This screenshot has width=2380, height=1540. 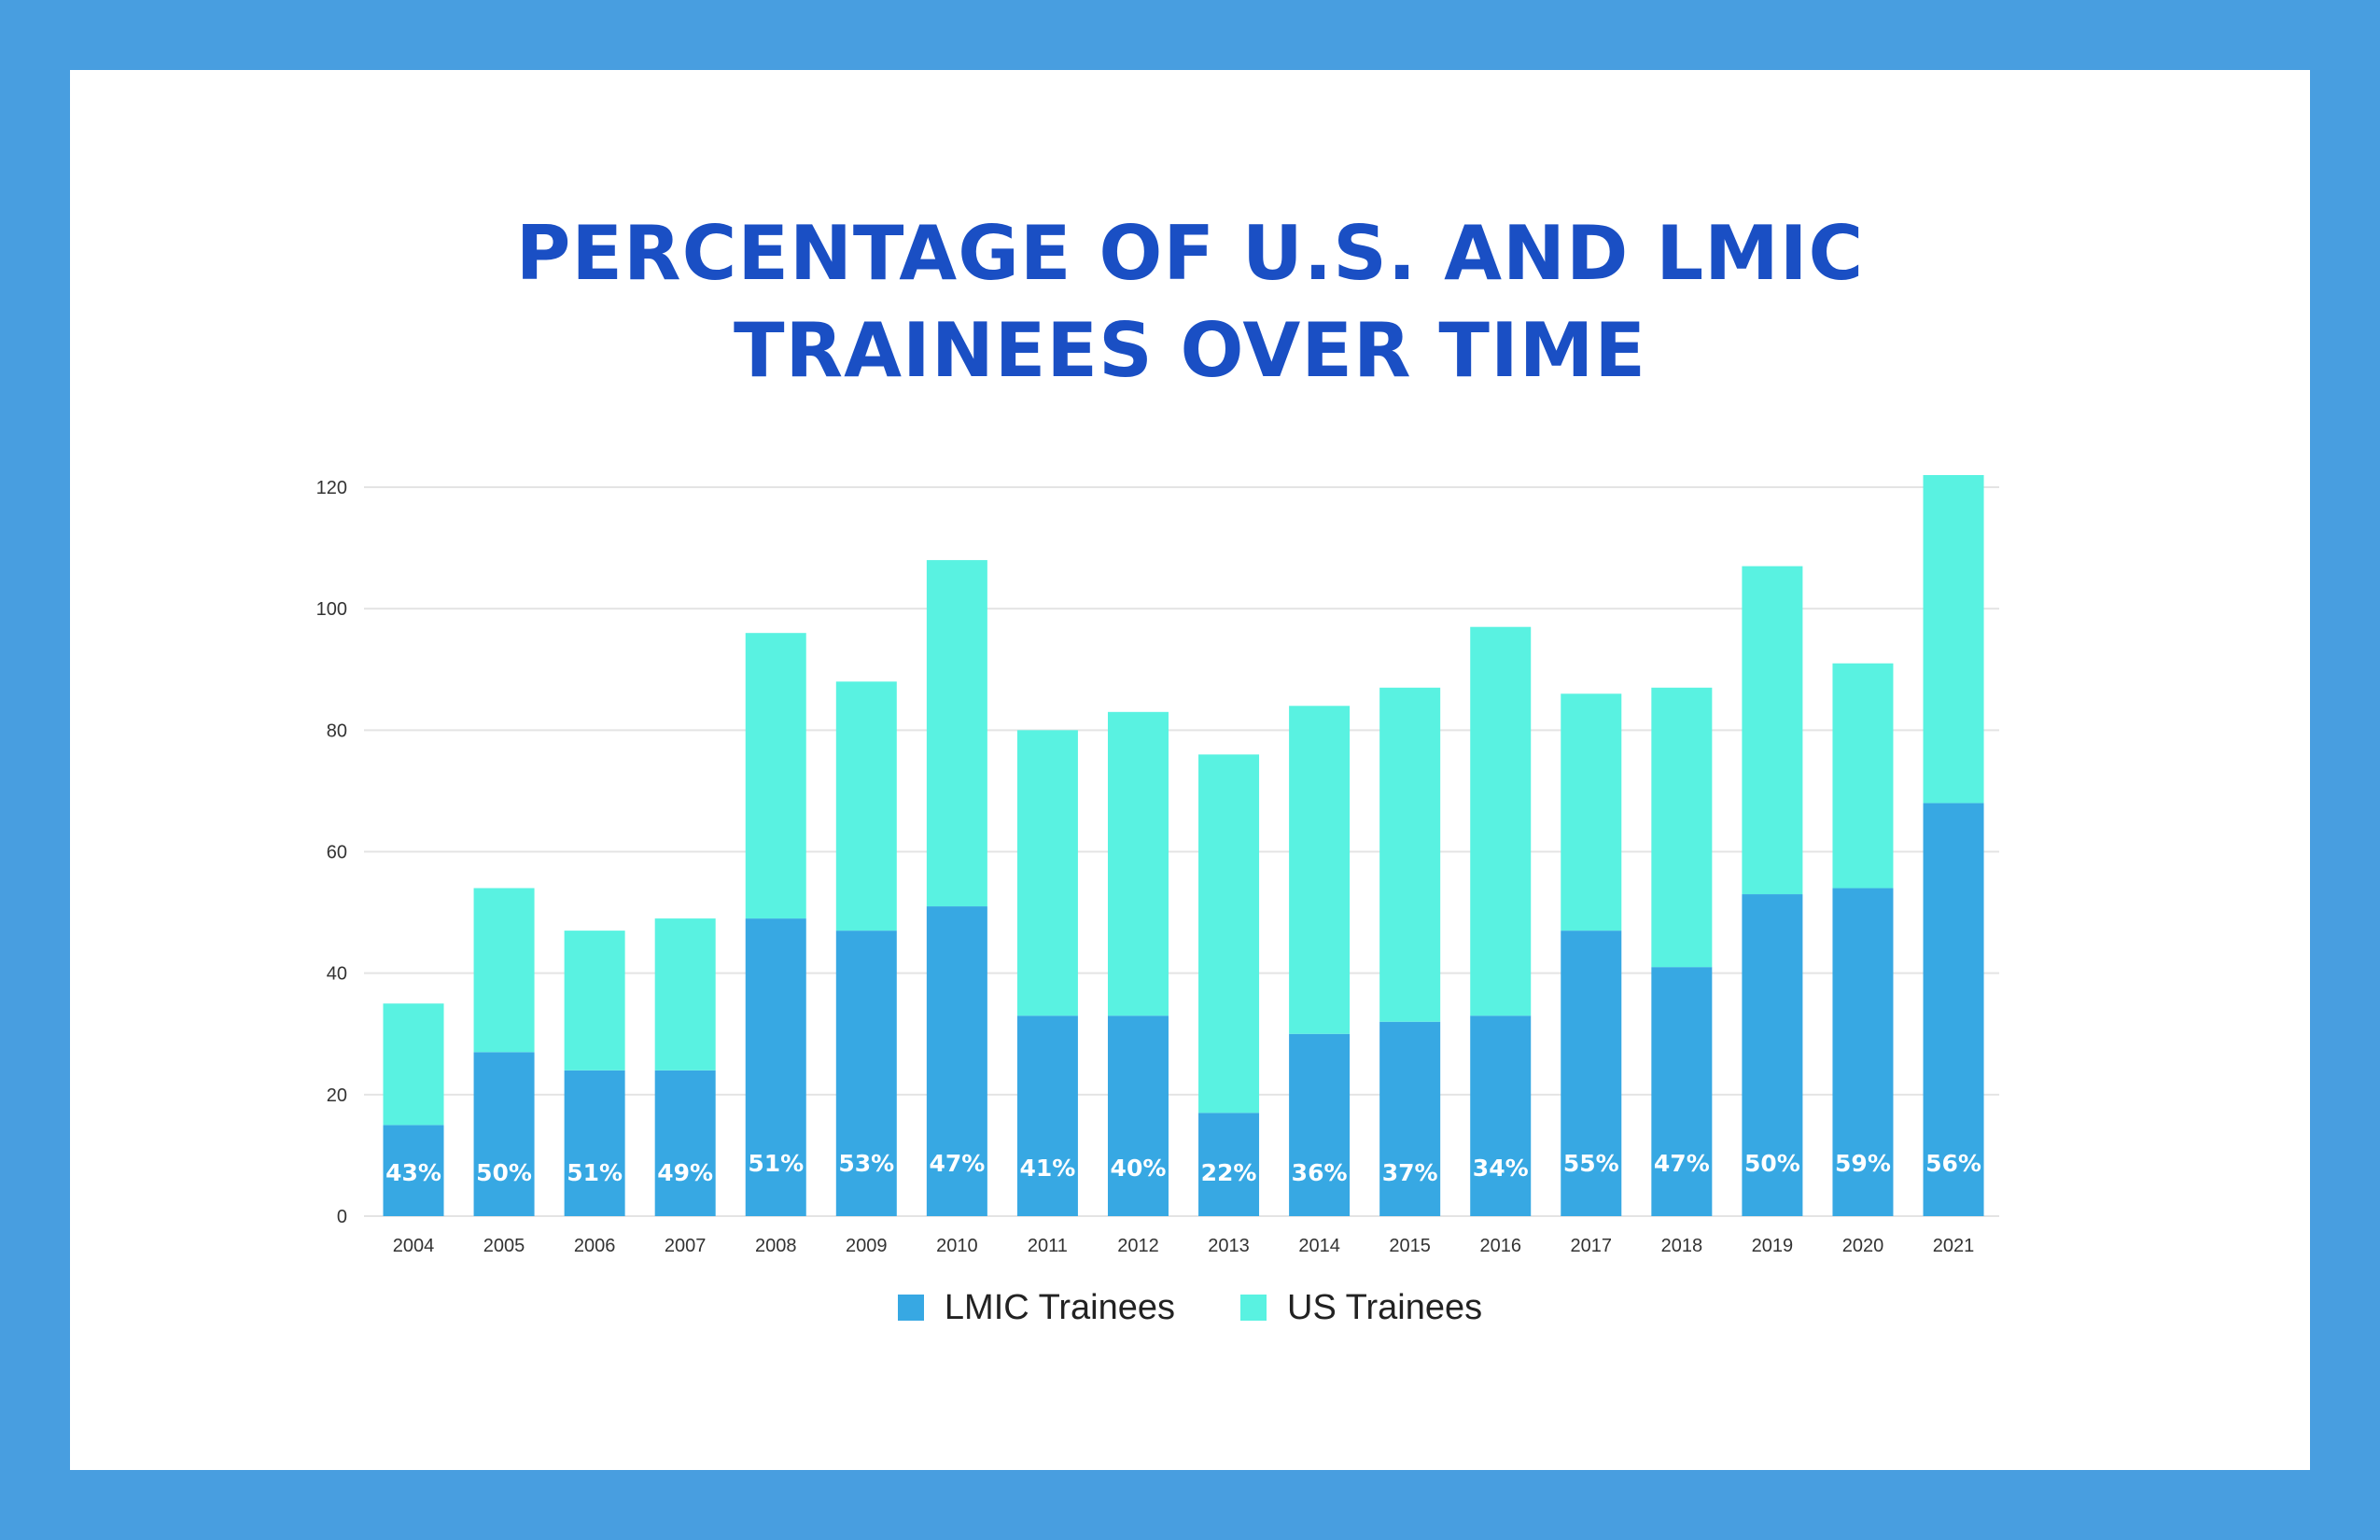 I want to click on chart-title-line-2: TRAINEES OVER TIME, so click(x=1190, y=350).